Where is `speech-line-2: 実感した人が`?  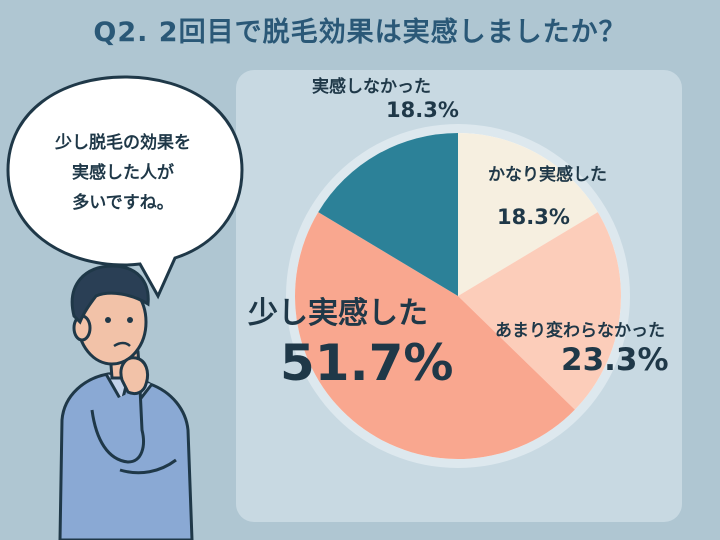 speech-line-2: 実感した人が is located at coordinates (123, 173).